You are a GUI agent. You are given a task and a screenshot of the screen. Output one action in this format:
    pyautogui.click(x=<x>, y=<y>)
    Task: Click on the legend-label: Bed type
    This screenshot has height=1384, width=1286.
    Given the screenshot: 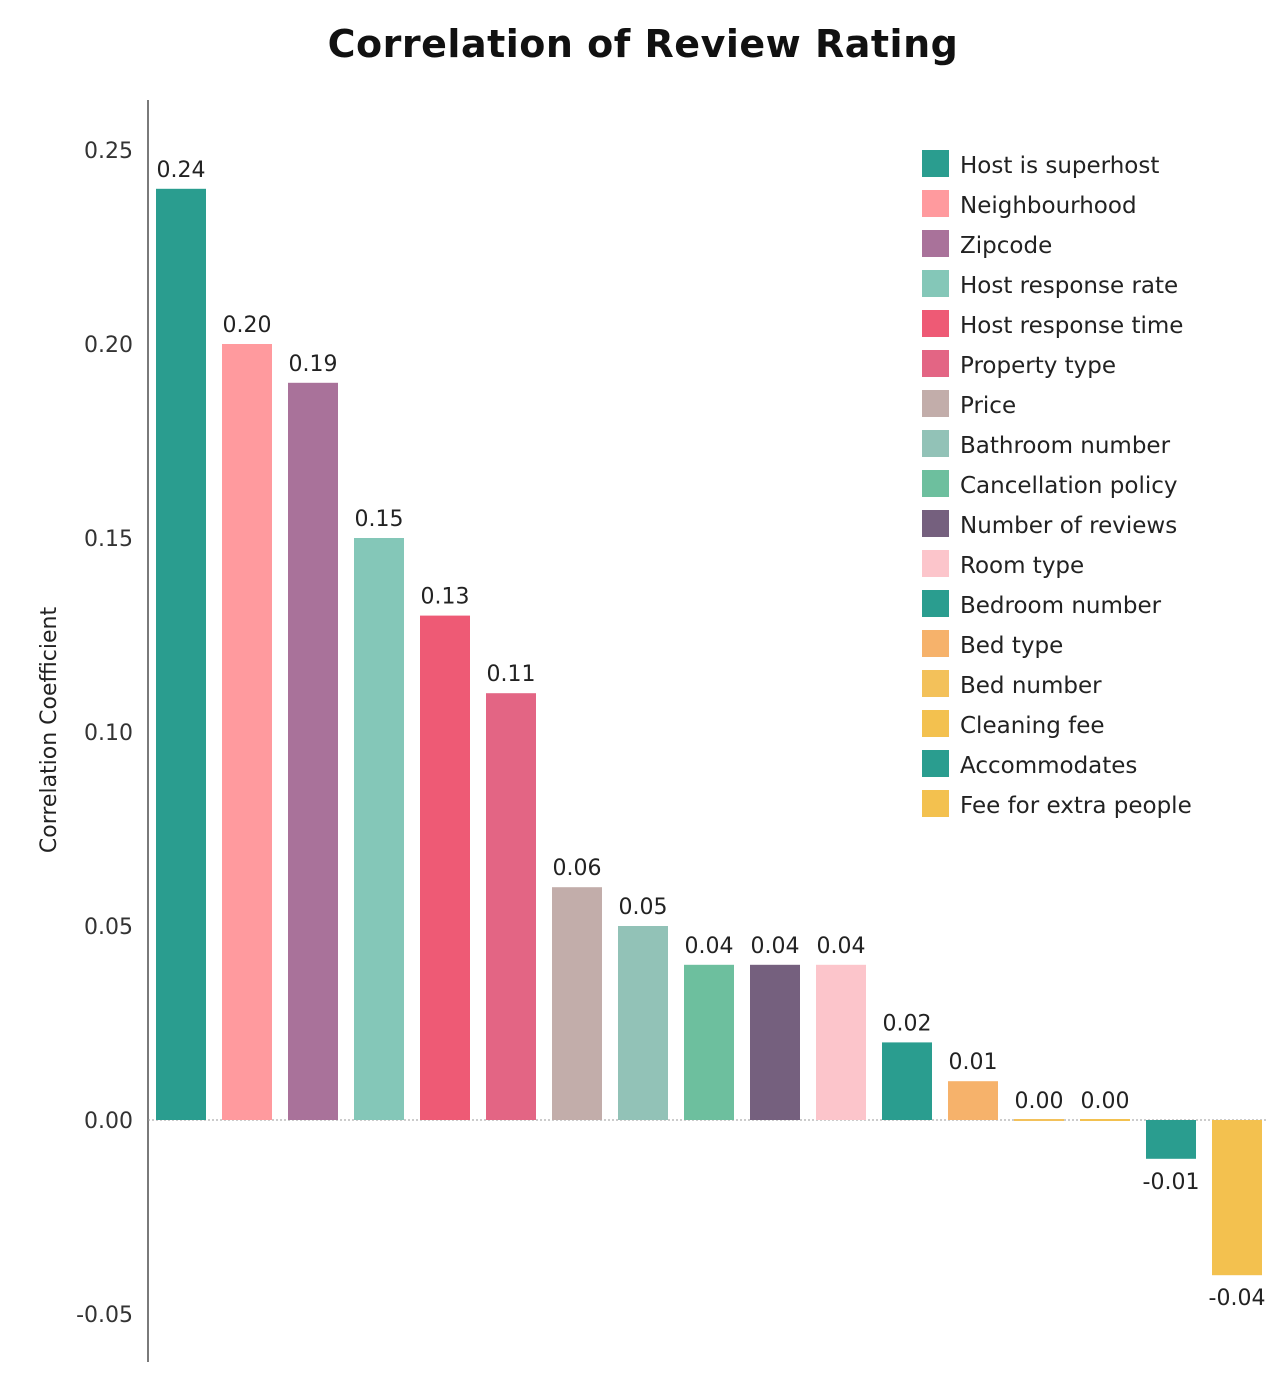 What is the action you would take?
    pyautogui.click(x=1011, y=646)
    